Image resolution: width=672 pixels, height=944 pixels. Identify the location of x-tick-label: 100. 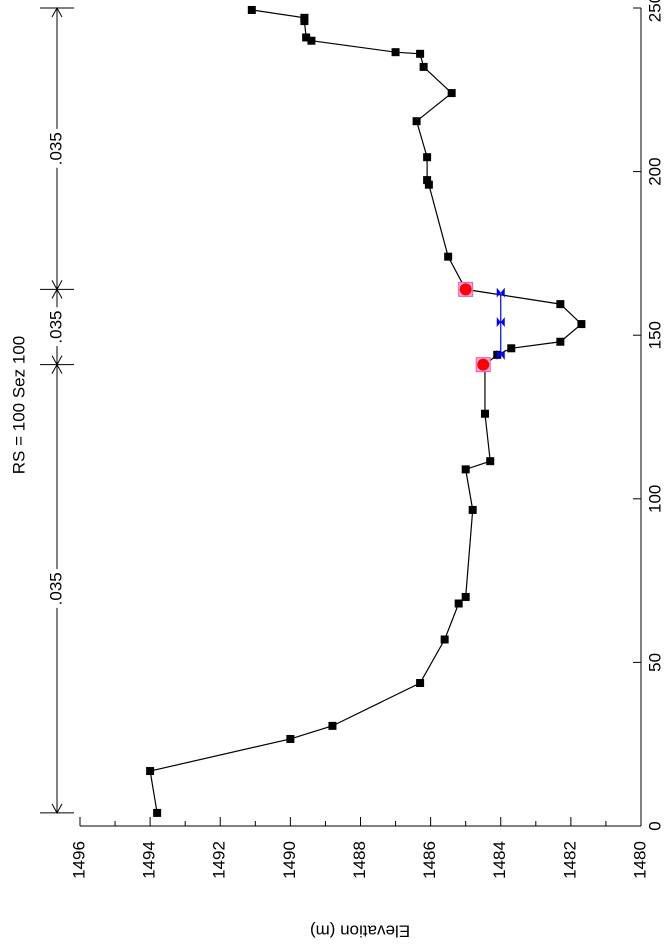
(654, 499).